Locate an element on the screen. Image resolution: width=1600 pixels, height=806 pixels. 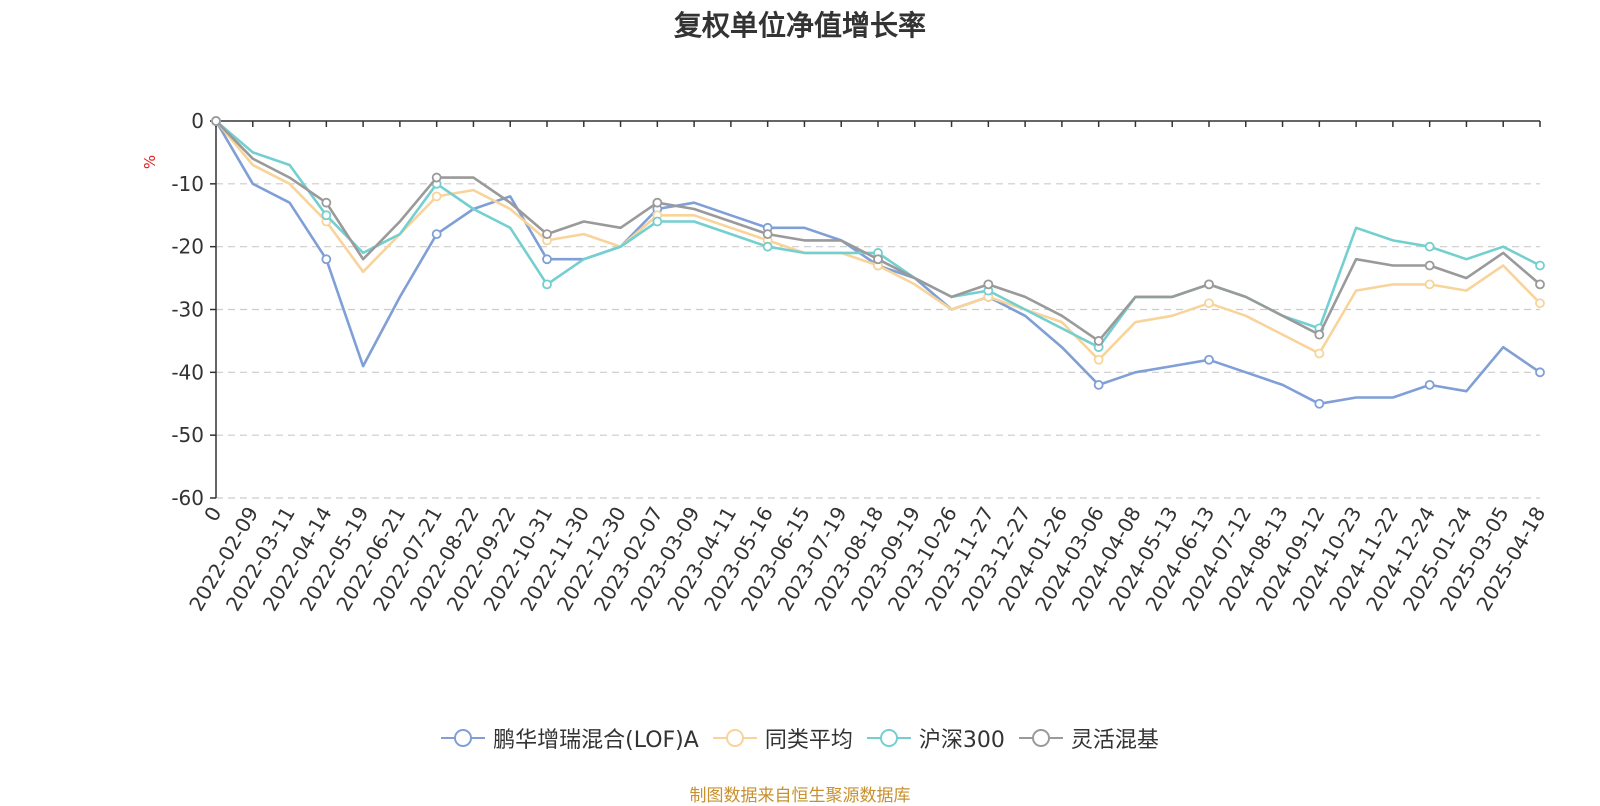
legend-item: 灵活混基 is located at coordinates (1088, 738).